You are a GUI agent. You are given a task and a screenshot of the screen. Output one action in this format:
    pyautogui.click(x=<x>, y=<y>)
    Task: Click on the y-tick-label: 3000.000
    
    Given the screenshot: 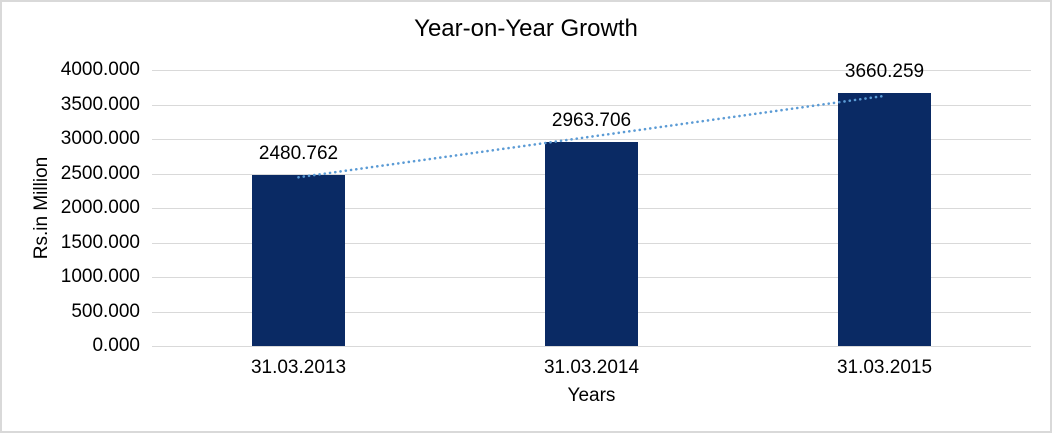 What is the action you would take?
    pyautogui.click(x=100, y=138)
    